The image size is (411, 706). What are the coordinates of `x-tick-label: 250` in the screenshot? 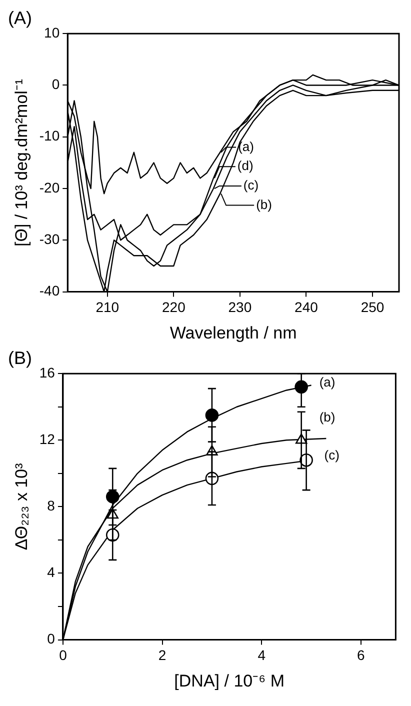 It's located at (372, 307).